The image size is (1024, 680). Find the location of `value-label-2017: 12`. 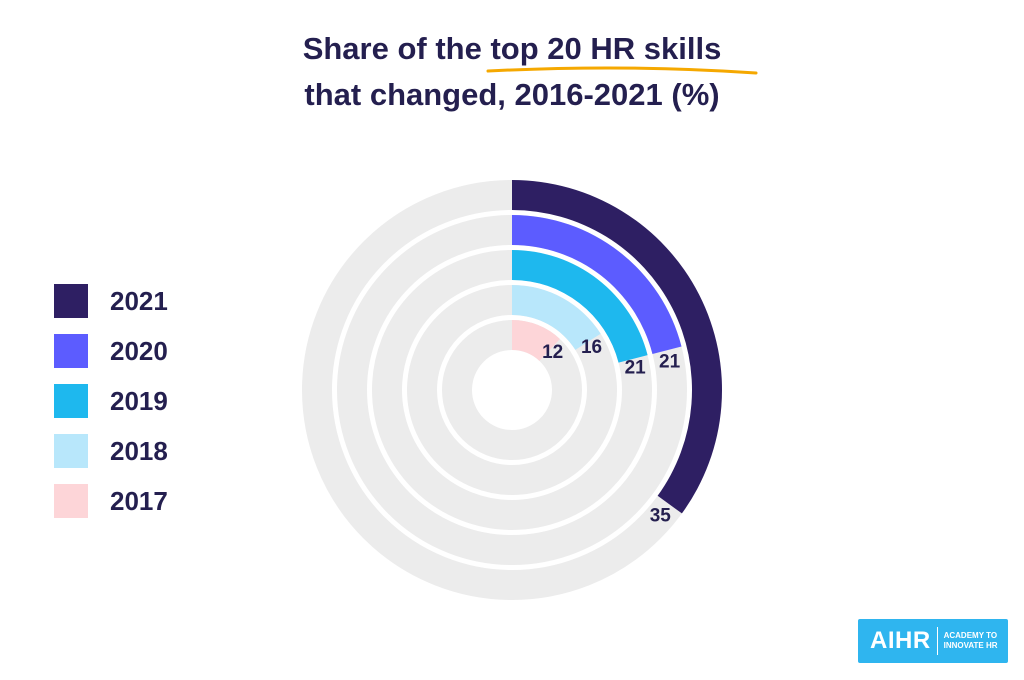

value-label-2017: 12 is located at coordinates (552, 352).